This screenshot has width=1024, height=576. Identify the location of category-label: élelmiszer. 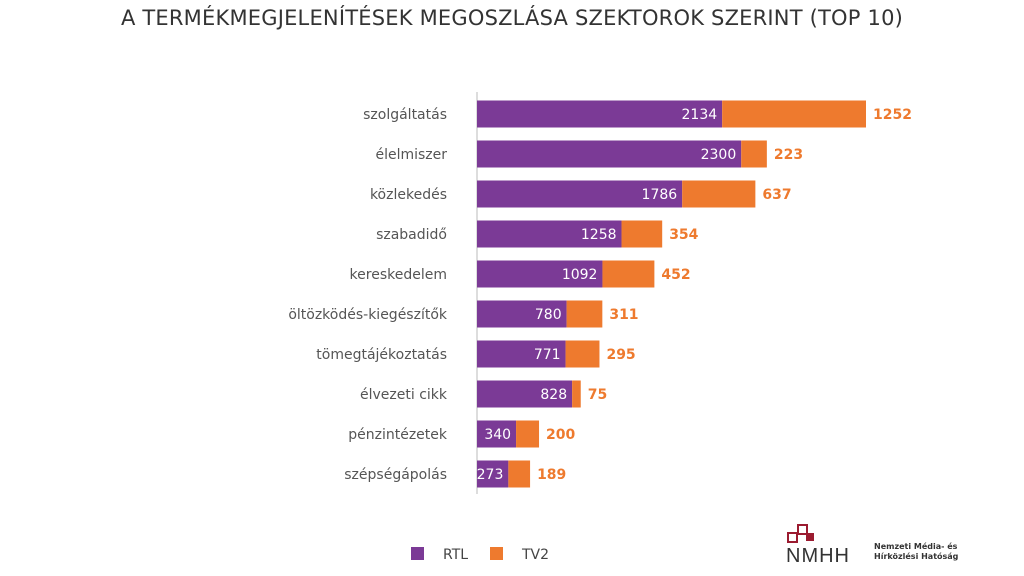
(411, 155).